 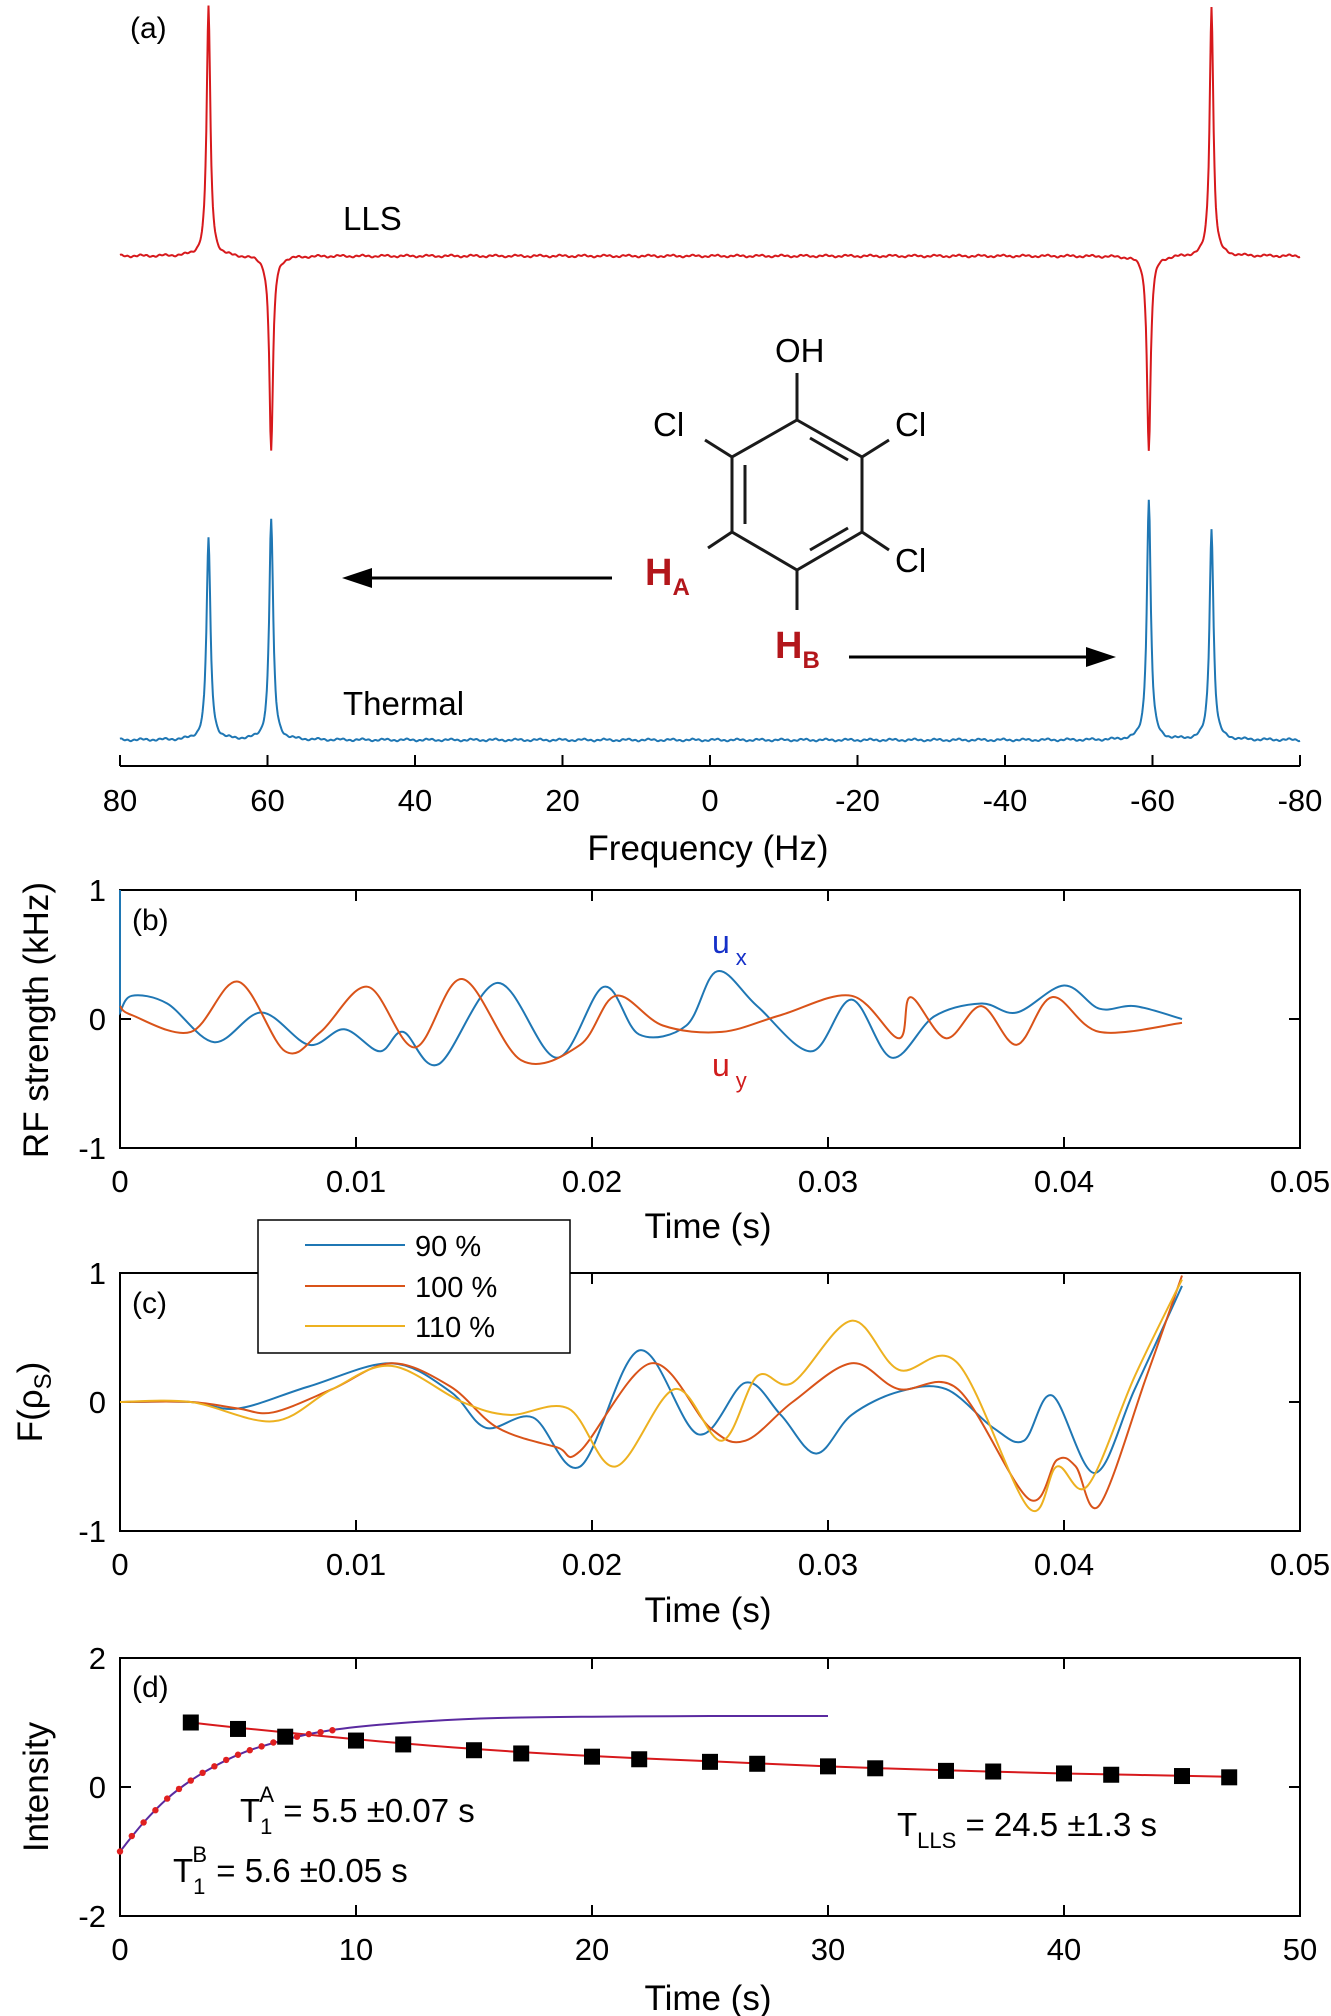 What do you see at coordinates (372, 218) in the screenshot?
I see `lls-series-label: LLS` at bounding box center [372, 218].